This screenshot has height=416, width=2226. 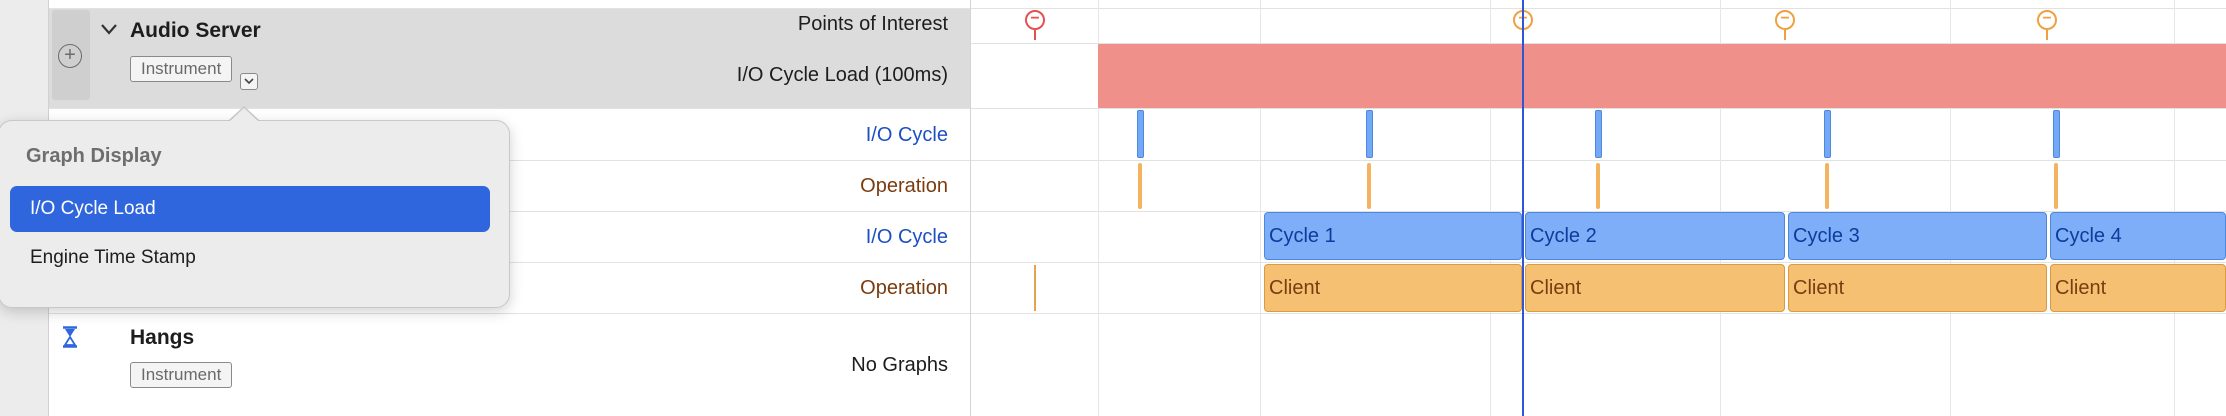 What do you see at coordinates (70, 56) in the screenshot?
I see `plus-circle-icon: +` at bounding box center [70, 56].